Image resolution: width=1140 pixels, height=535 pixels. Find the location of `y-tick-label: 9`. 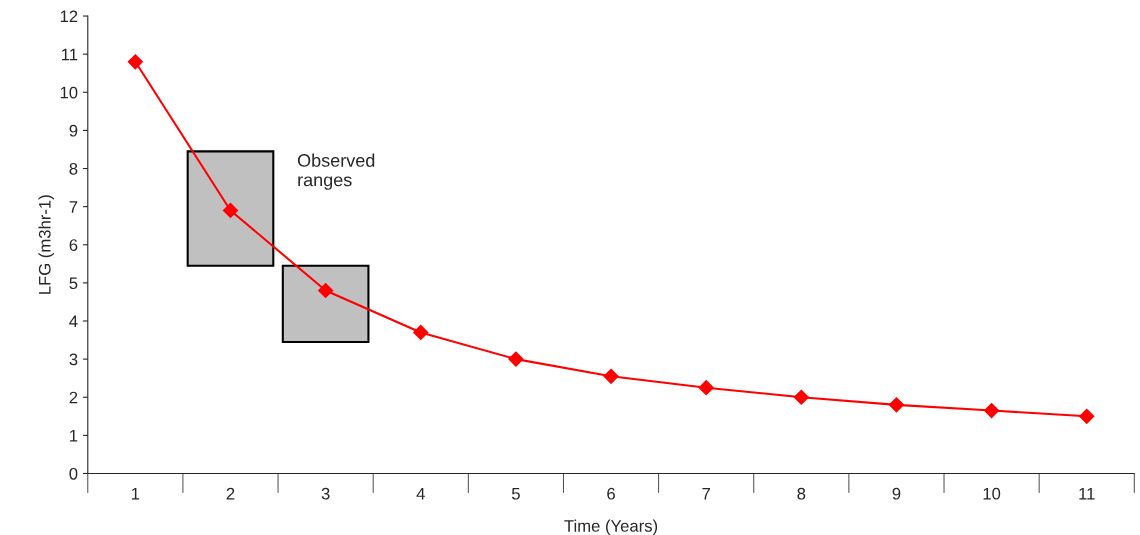

y-tick-label: 9 is located at coordinates (73, 130).